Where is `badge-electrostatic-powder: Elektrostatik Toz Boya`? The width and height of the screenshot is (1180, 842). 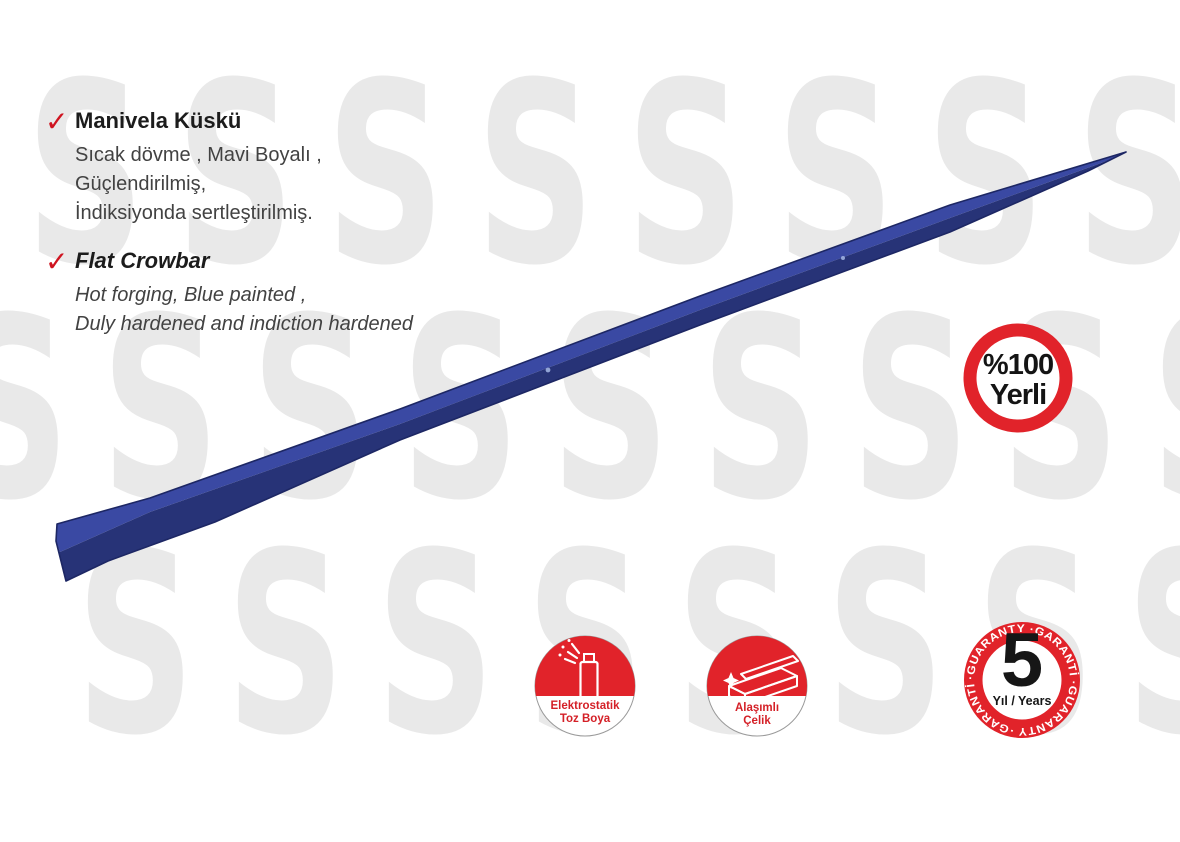 badge-electrostatic-powder: Elektrostatik Toz Boya is located at coordinates (585, 686).